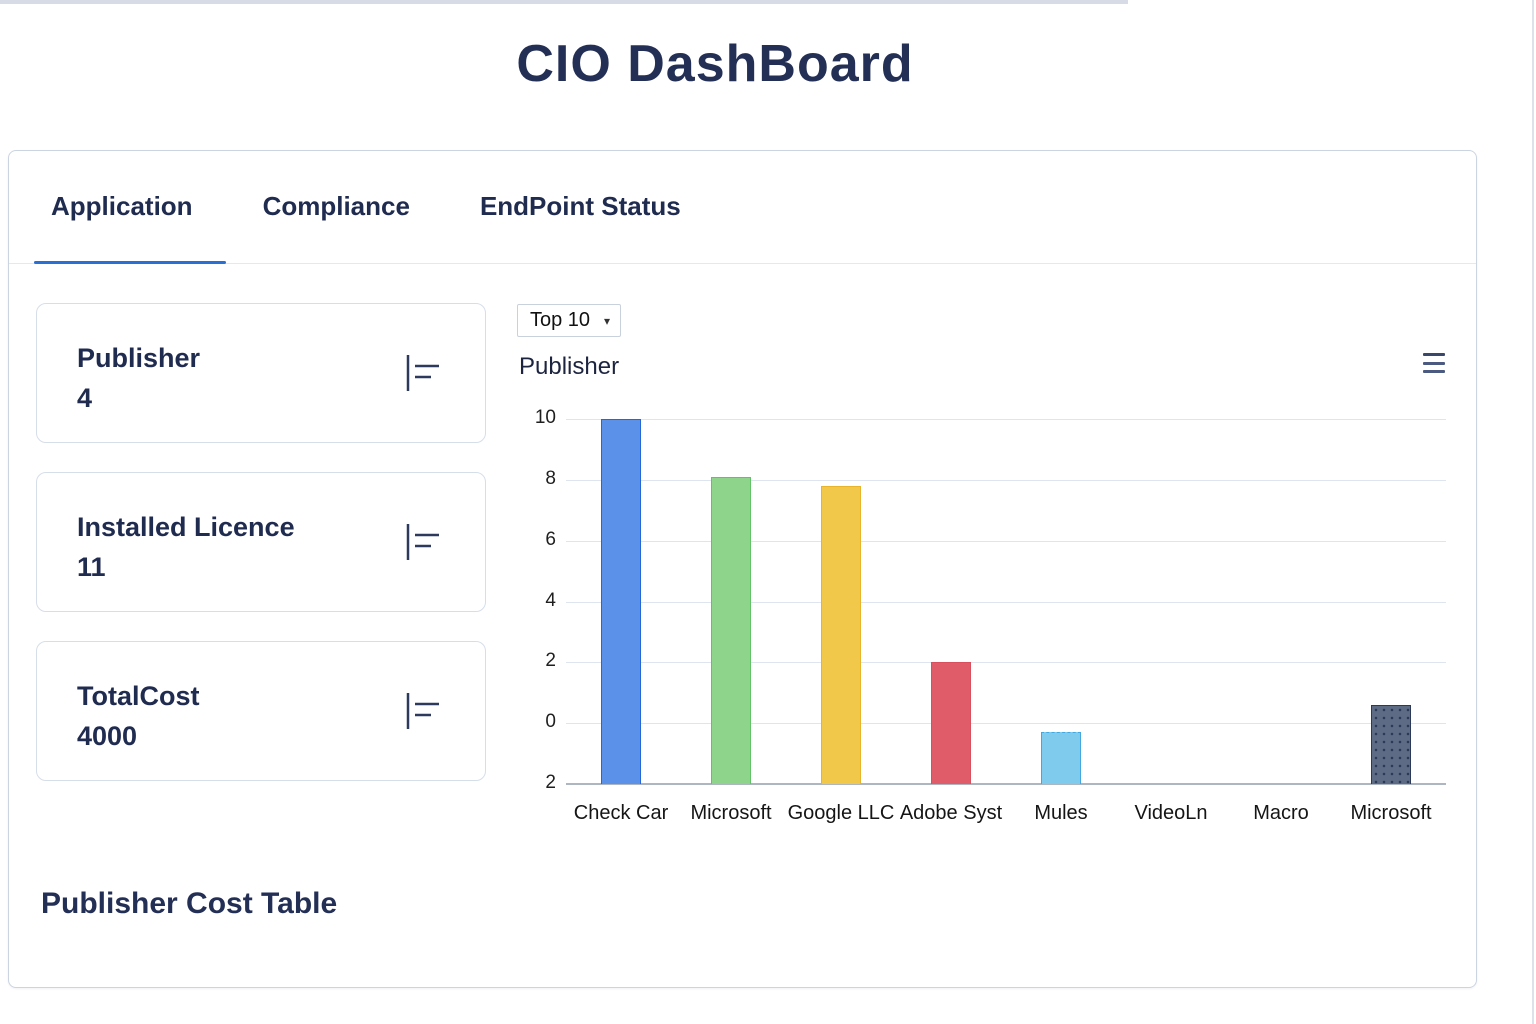  Describe the element at coordinates (1006, 784) in the screenshot. I see `x-axis-line` at that location.